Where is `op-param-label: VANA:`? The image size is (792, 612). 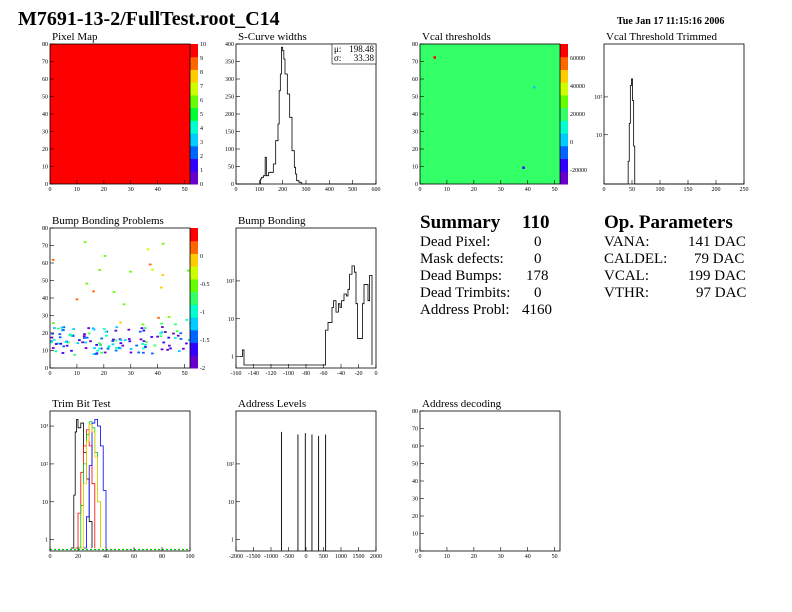
op-param-label: VANA: is located at coordinates (627, 242).